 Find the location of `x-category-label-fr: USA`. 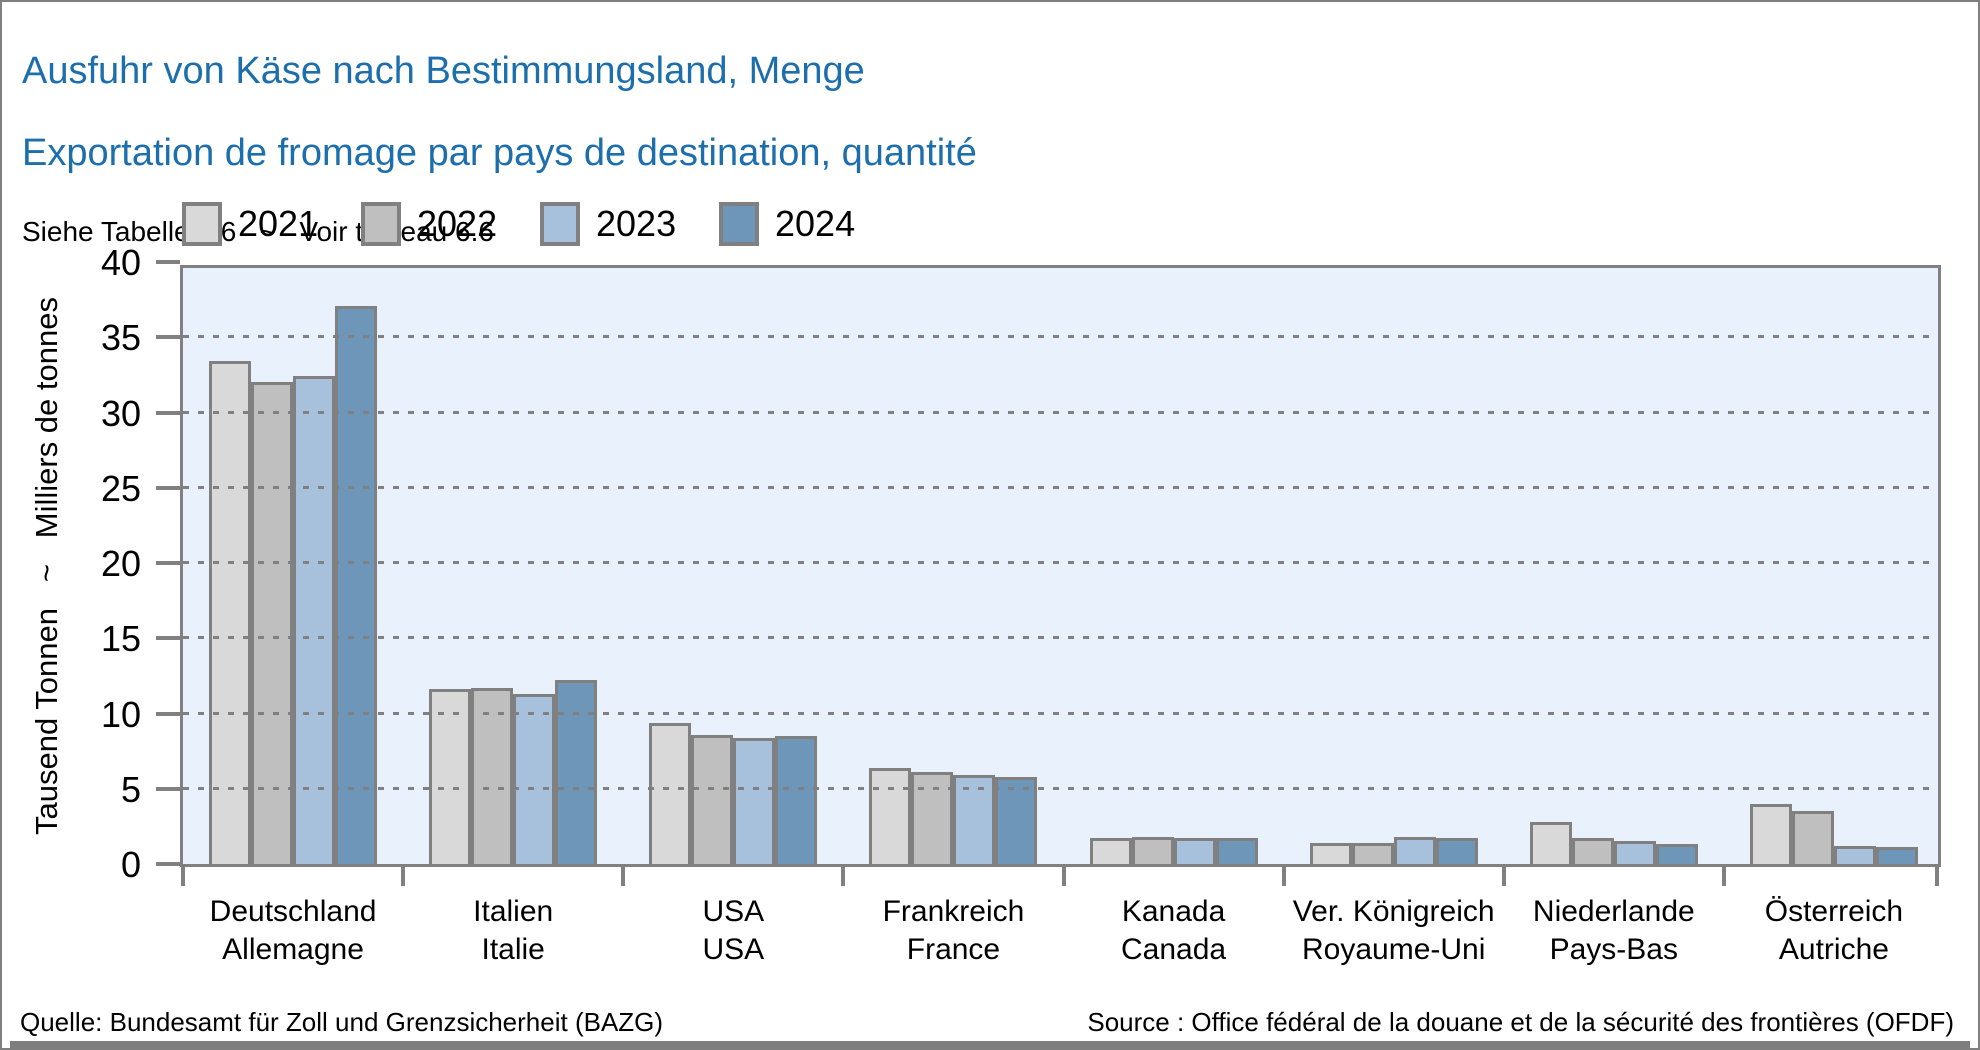

x-category-label-fr: USA is located at coordinates (733, 949).